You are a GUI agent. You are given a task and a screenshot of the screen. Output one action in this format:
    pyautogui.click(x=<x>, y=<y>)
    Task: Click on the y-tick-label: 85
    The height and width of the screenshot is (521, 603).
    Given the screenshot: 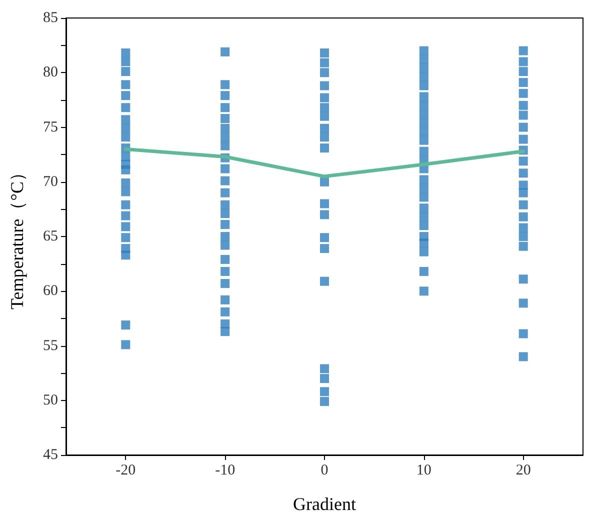 What is the action you would take?
    pyautogui.click(x=50, y=18)
    